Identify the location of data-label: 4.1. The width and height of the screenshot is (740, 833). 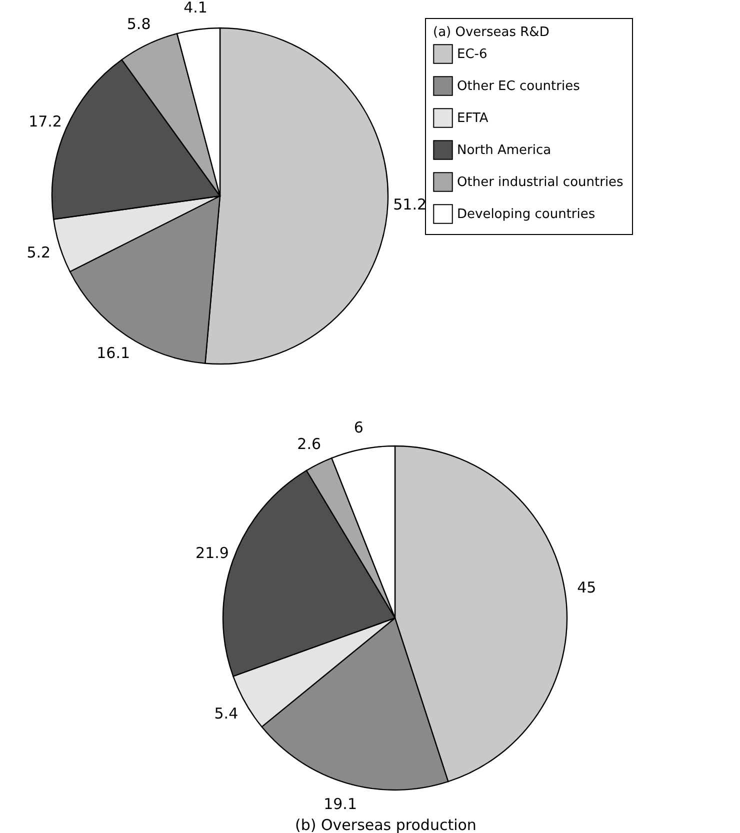
(196, 8).